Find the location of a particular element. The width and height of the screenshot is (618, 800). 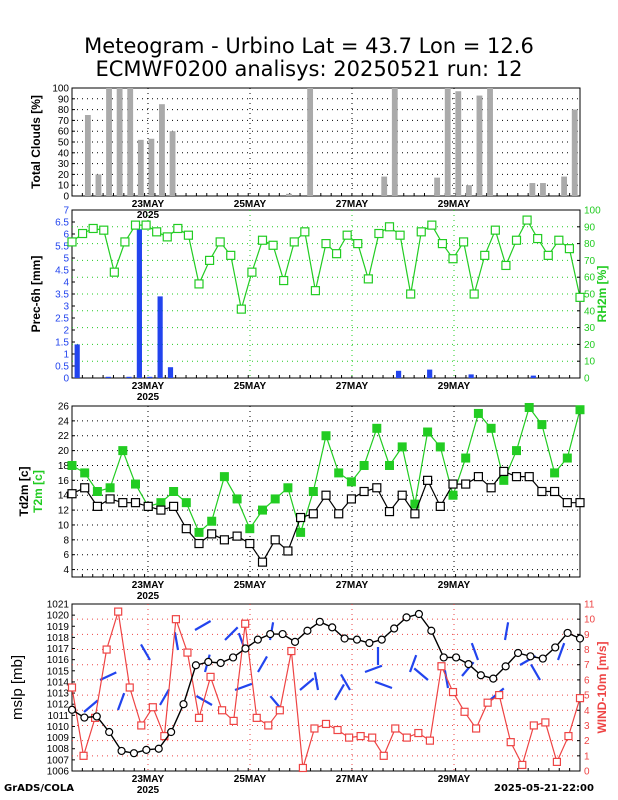

x-tick-label: 27MAY is located at coordinates (352, 585).